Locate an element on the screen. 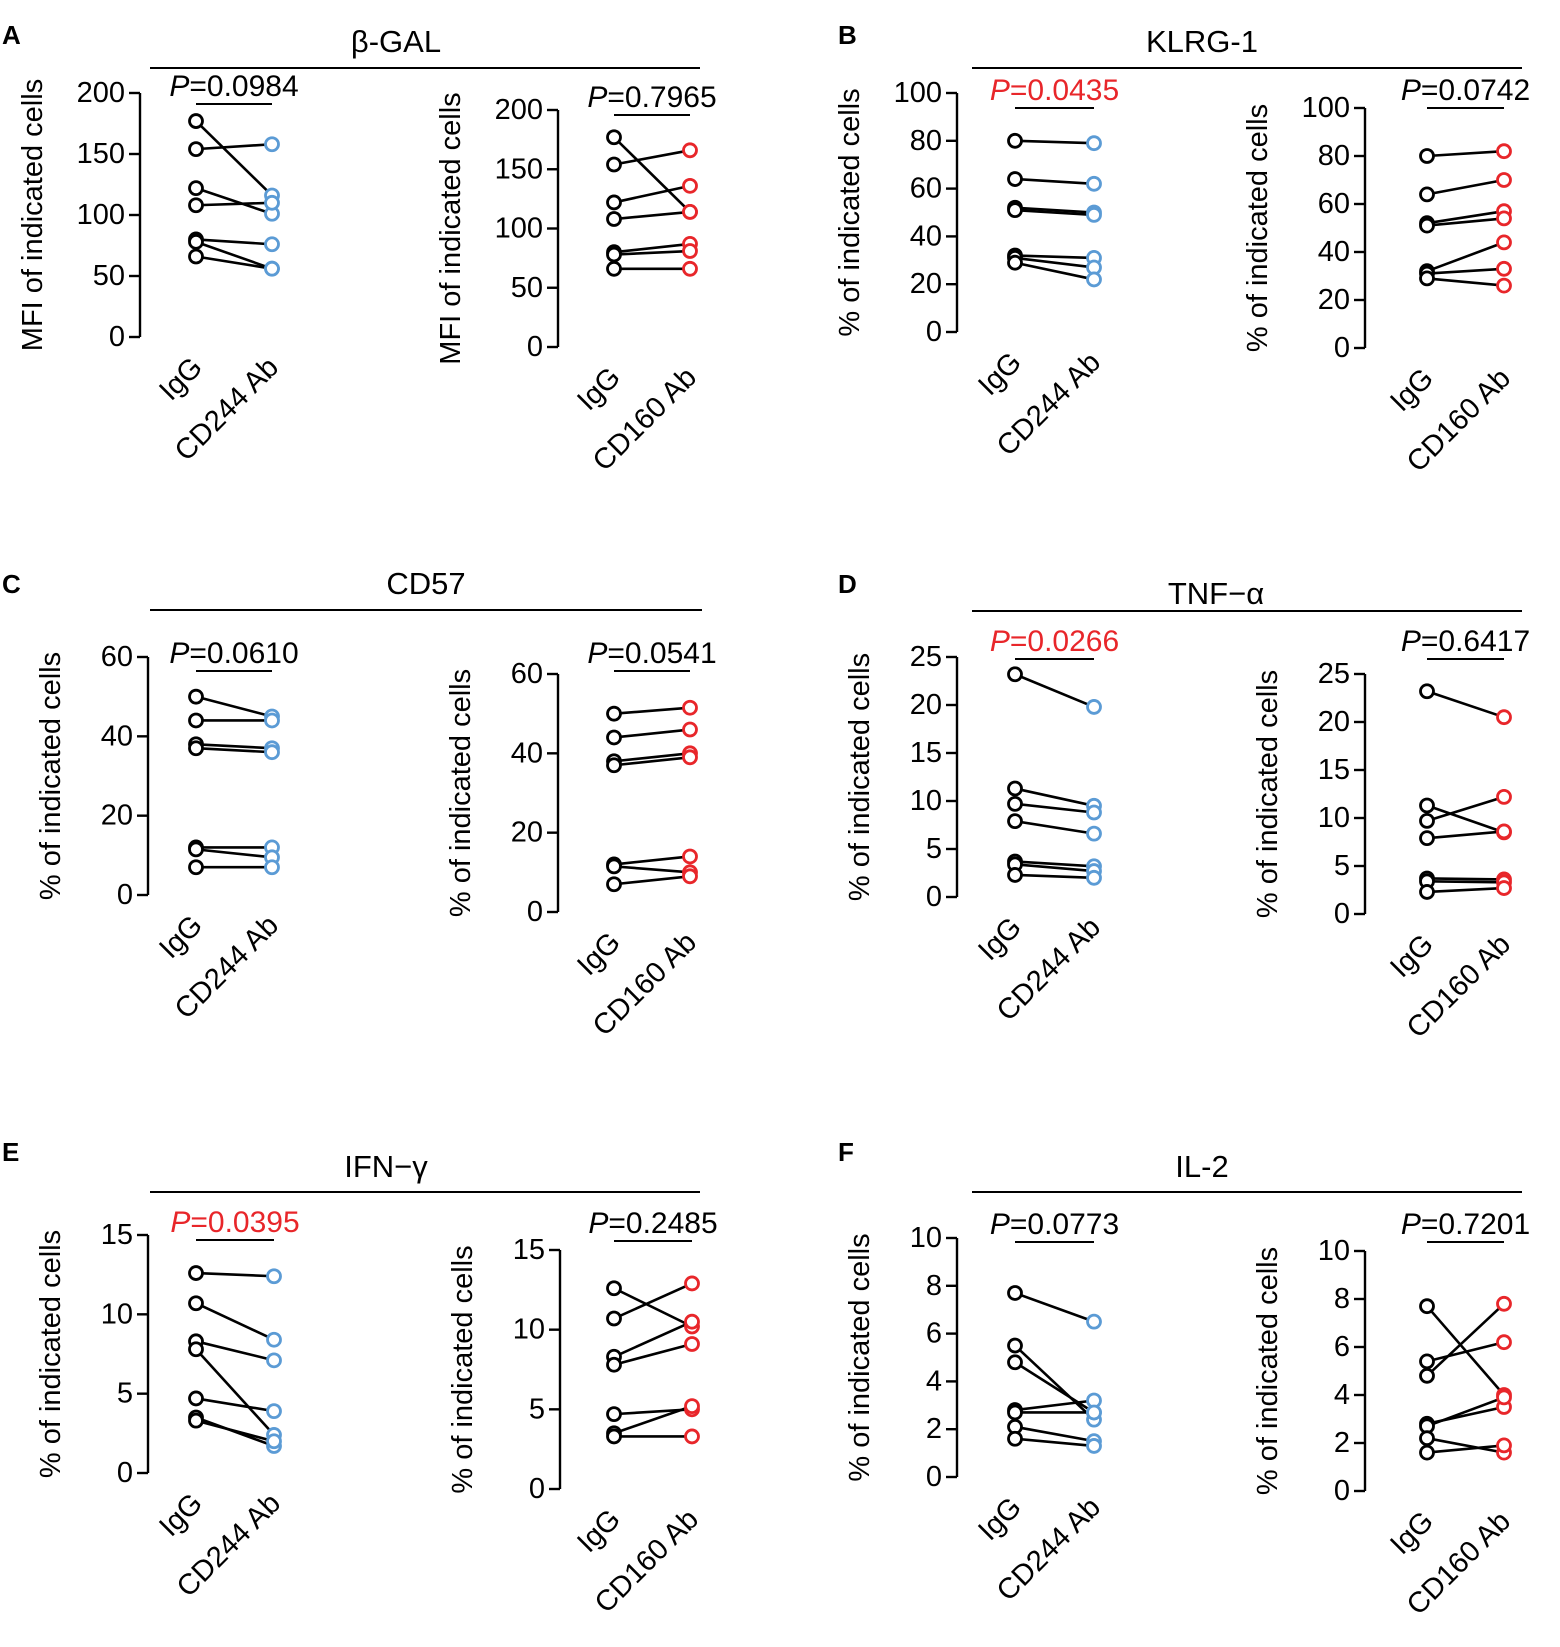 Image resolution: width=1560 pixels, height=1647 pixels. y-tick-label: 25 is located at coordinates (926, 657).